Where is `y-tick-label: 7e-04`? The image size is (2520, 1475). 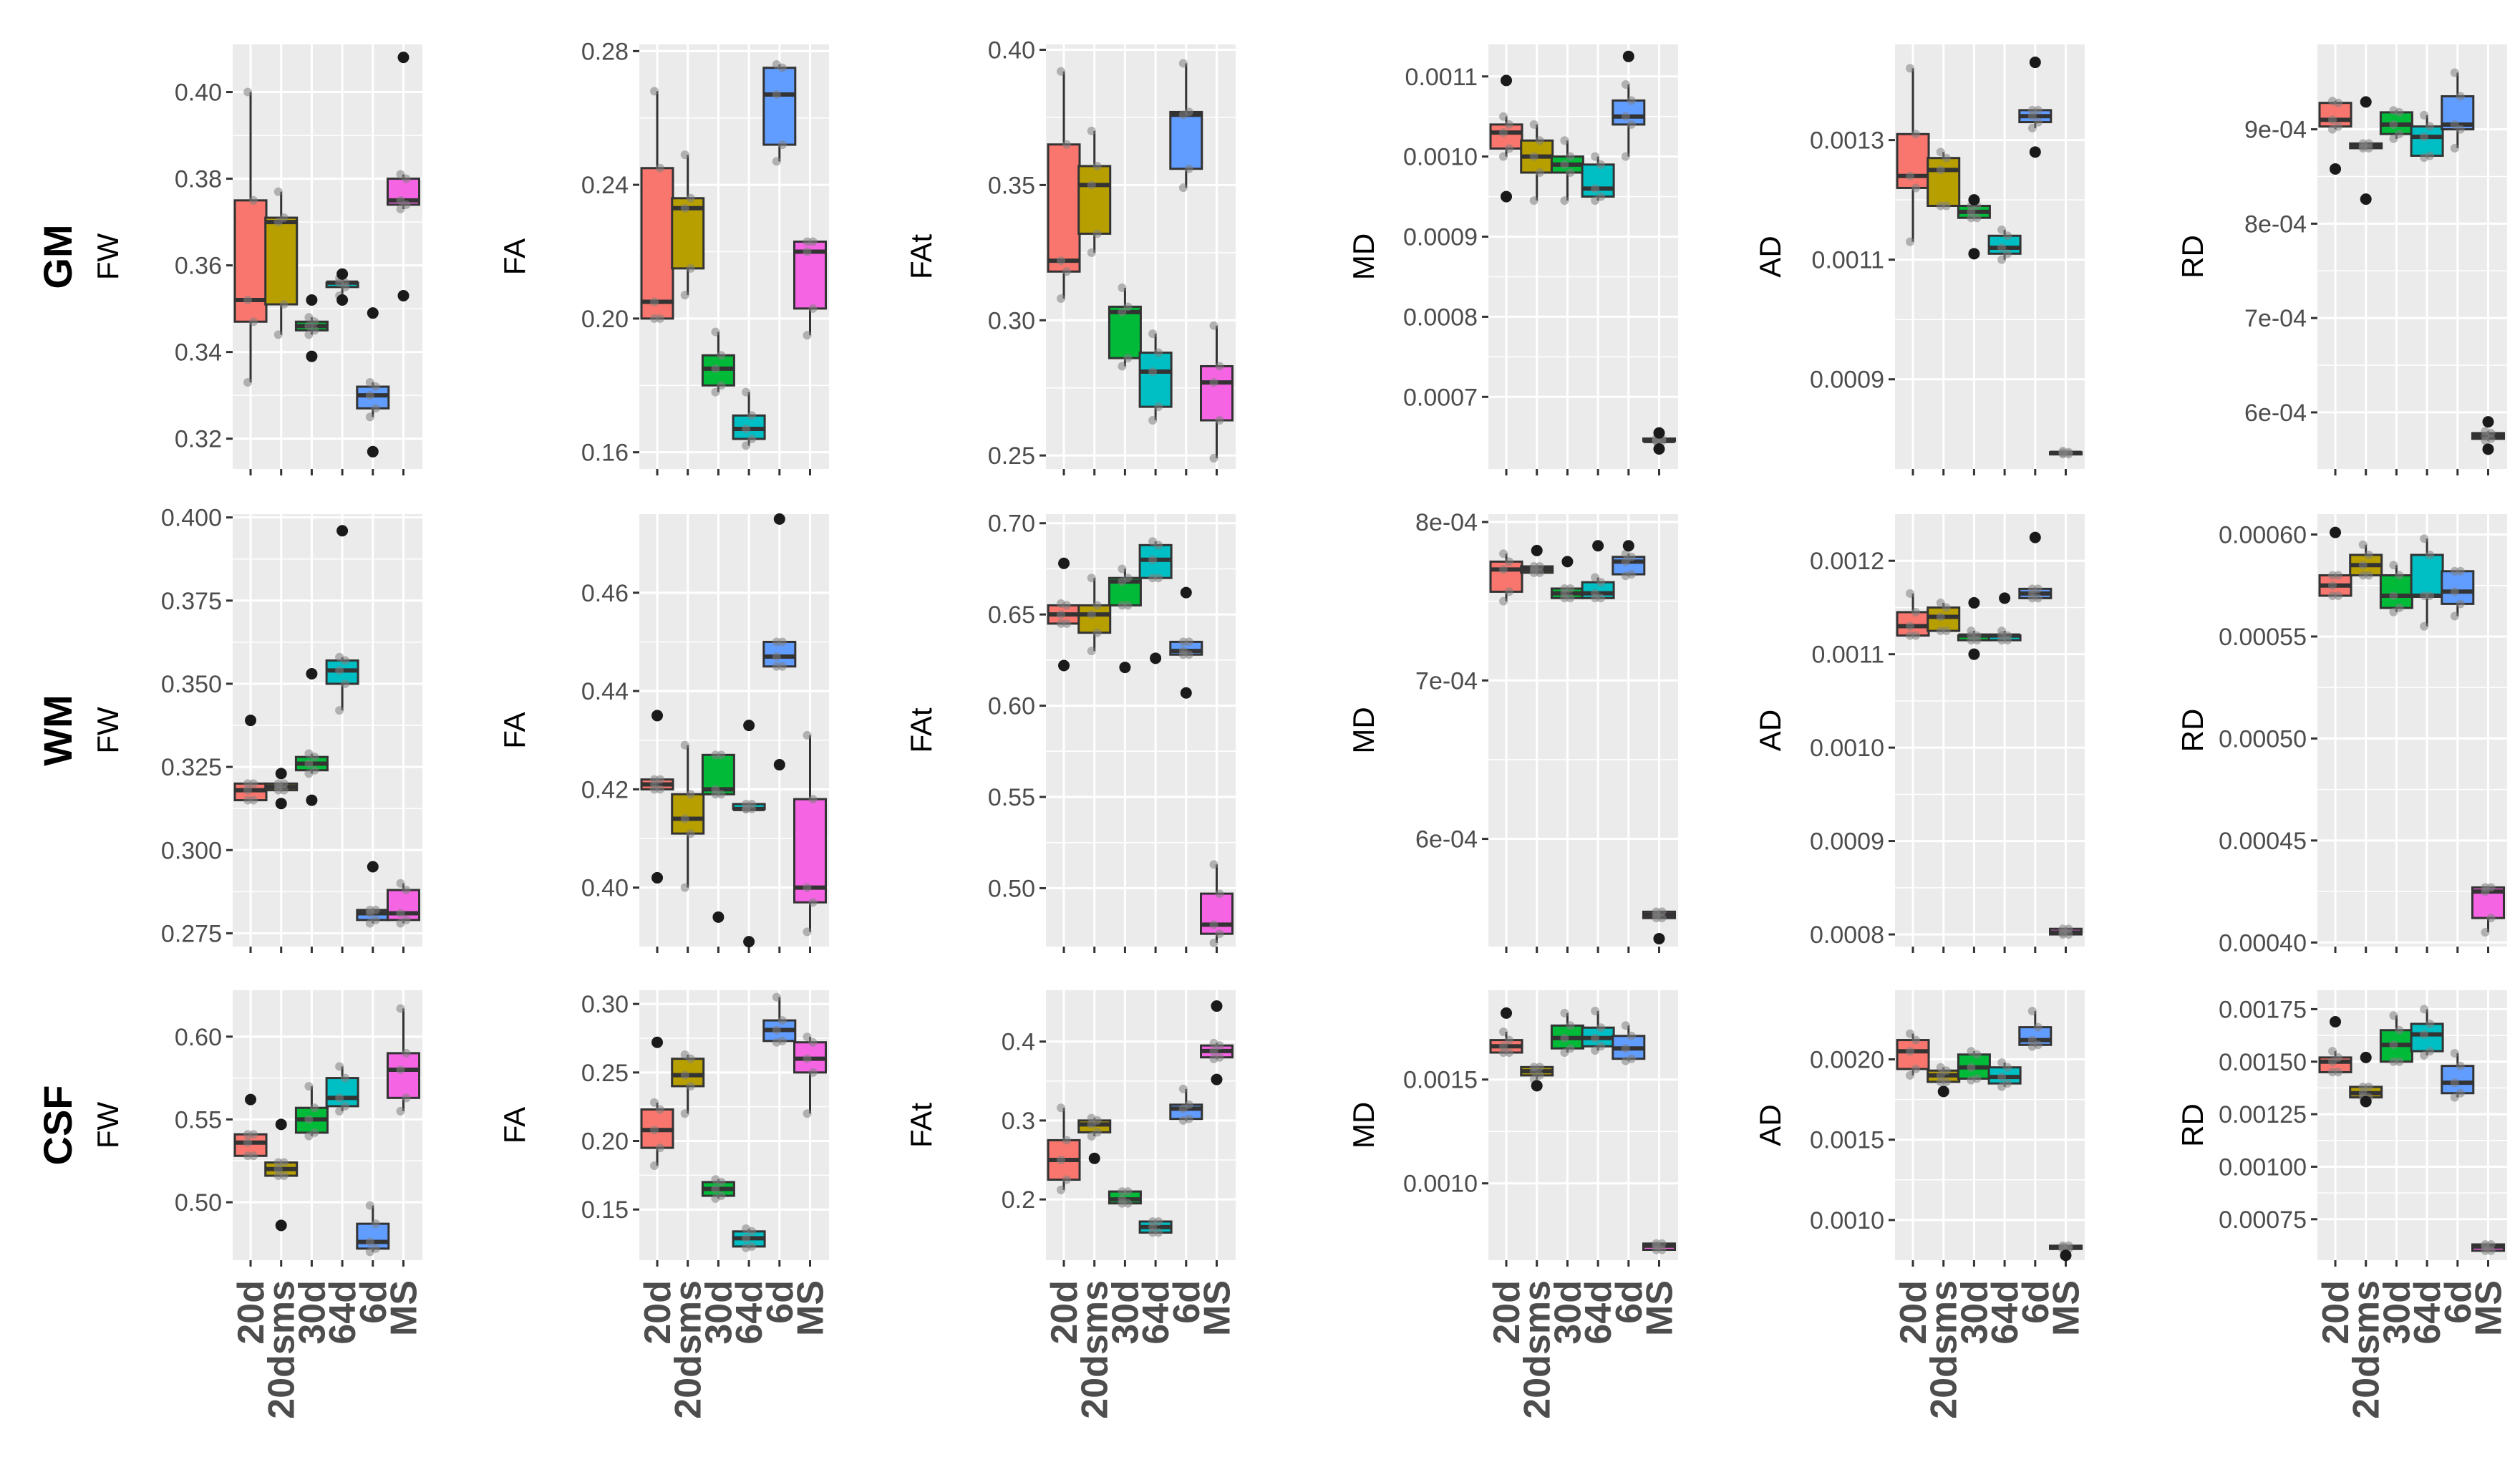 y-tick-label: 7e-04 is located at coordinates (2275, 318).